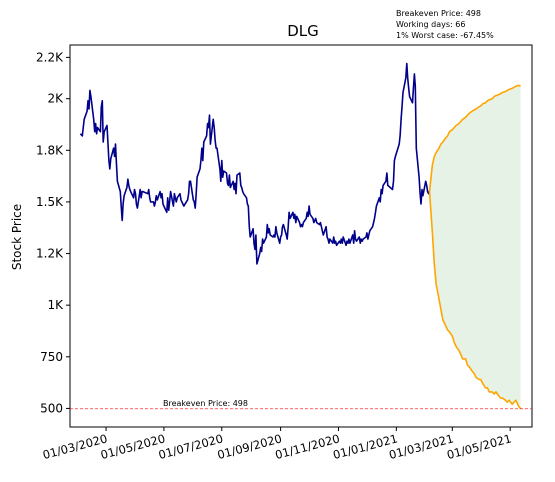 The width and height of the screenshot is (555, 482). What do you see at coordinates (303, 31) in the screenshot?
I see `chart-title: DLG` at bounding box center [303, 31].